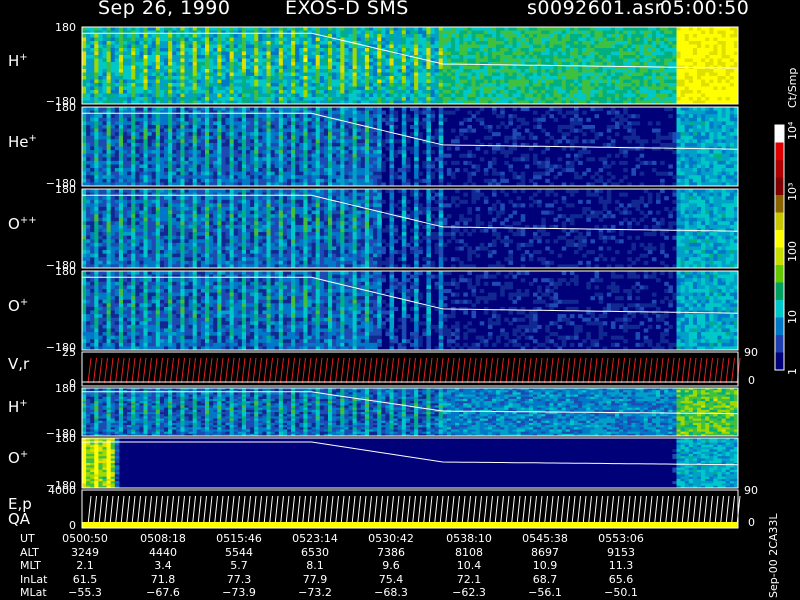 This screenshot has height=600, width=800. I want to click on ephem-cell: 5544, so click(239, 552).